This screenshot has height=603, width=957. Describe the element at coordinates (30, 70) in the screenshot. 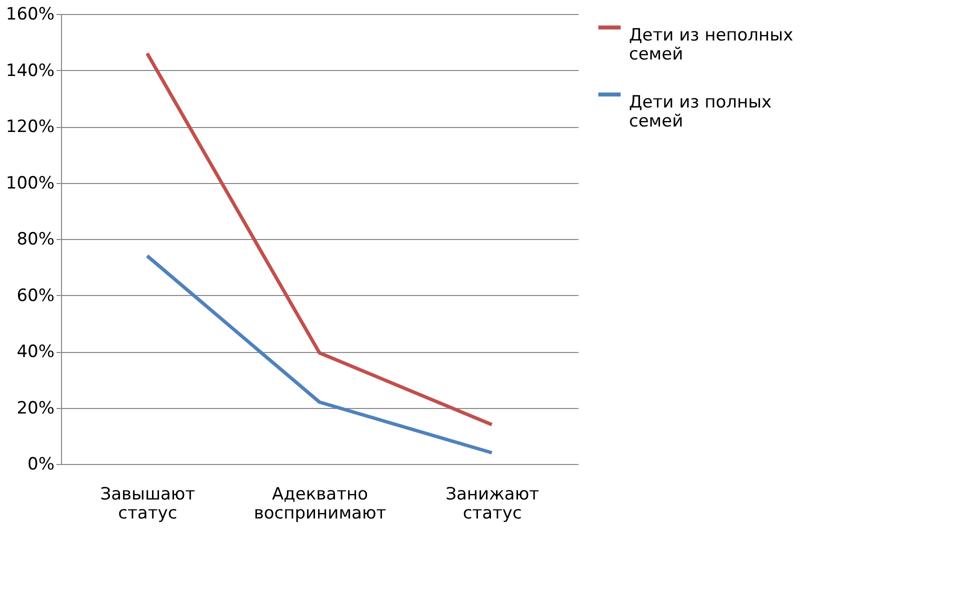

I see `y-tick-label: 140%` at that location.